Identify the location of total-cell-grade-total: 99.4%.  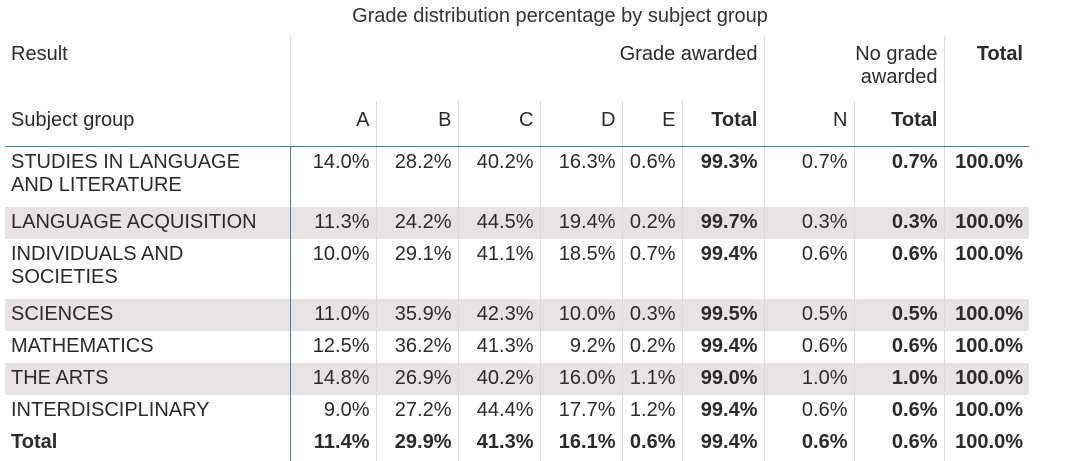
(722, 444).